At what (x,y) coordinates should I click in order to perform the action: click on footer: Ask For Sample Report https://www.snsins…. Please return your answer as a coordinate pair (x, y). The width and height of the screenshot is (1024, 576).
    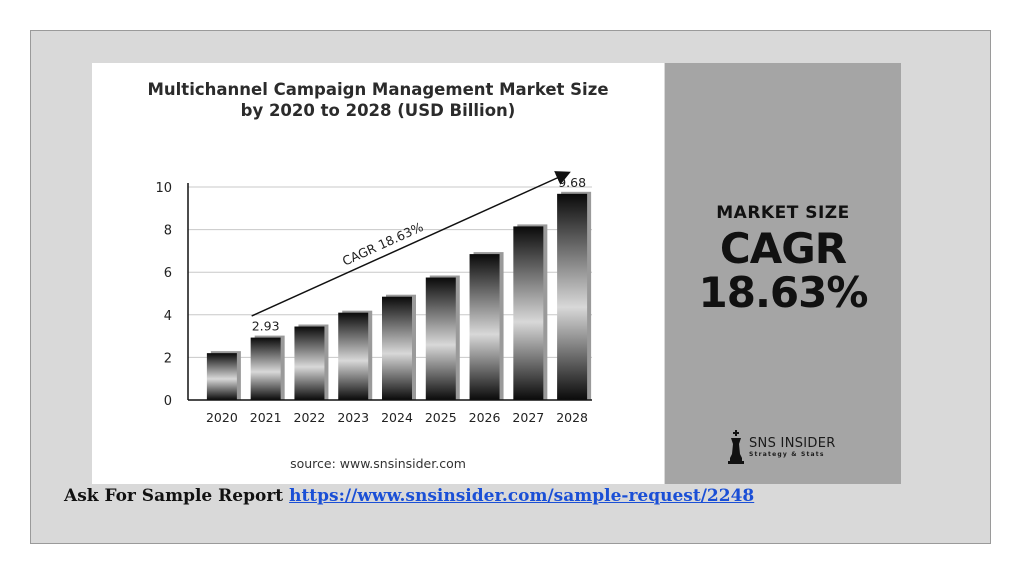
    Looking at the image, I should click on (409, 496).